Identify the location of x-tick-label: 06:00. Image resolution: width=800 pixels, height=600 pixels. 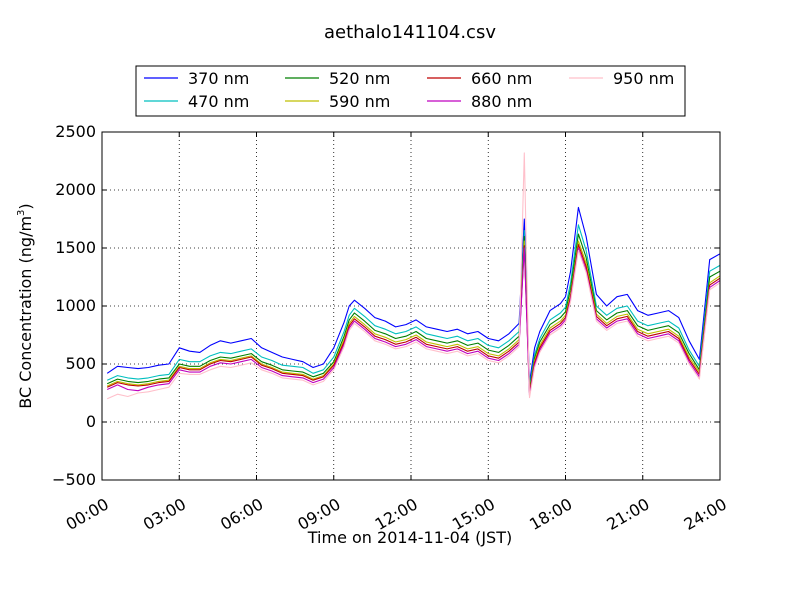
(241, 514).